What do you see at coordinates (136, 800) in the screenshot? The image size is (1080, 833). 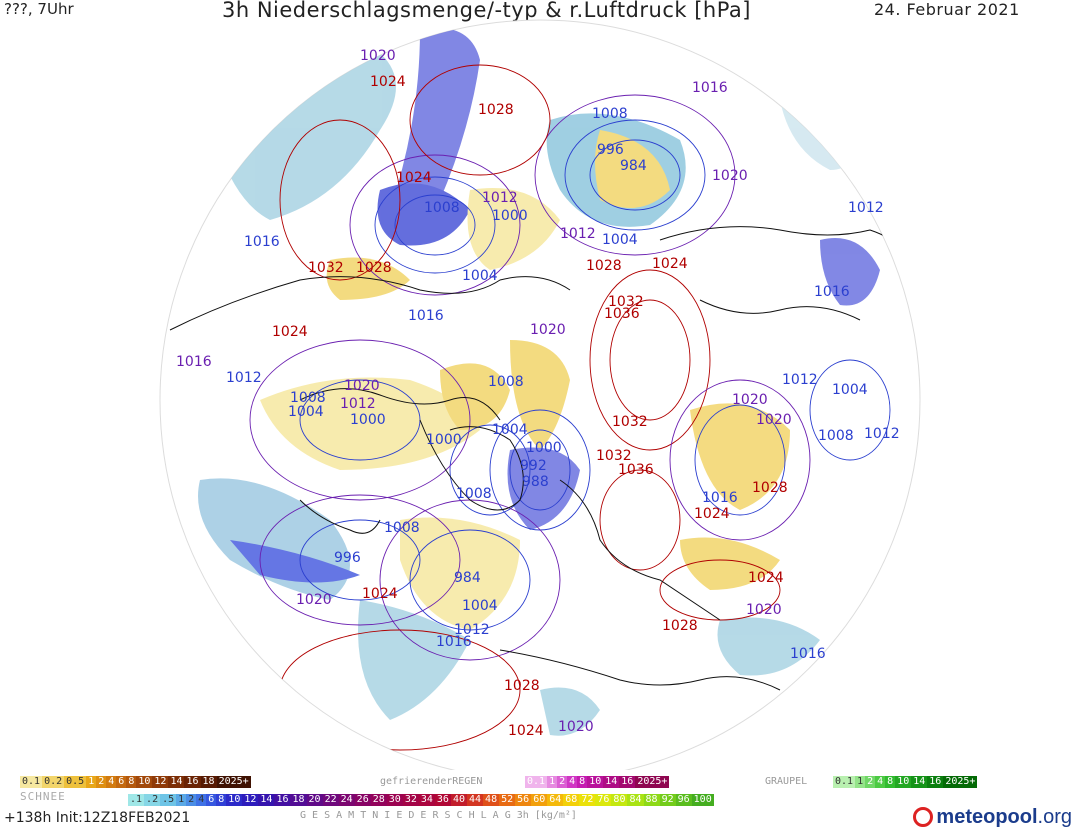 I see `legend-swatch: .1` at bounding box center [136, 800].